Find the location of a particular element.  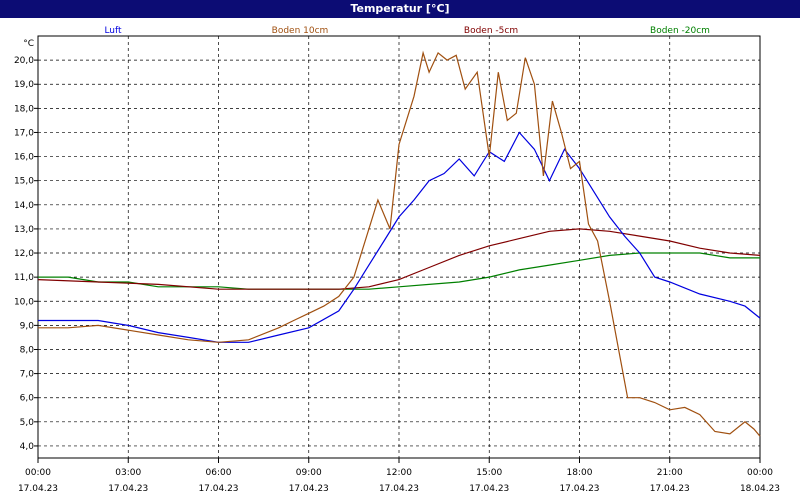

y-tick-label: 12,0 is located at coordinates (24, 254).